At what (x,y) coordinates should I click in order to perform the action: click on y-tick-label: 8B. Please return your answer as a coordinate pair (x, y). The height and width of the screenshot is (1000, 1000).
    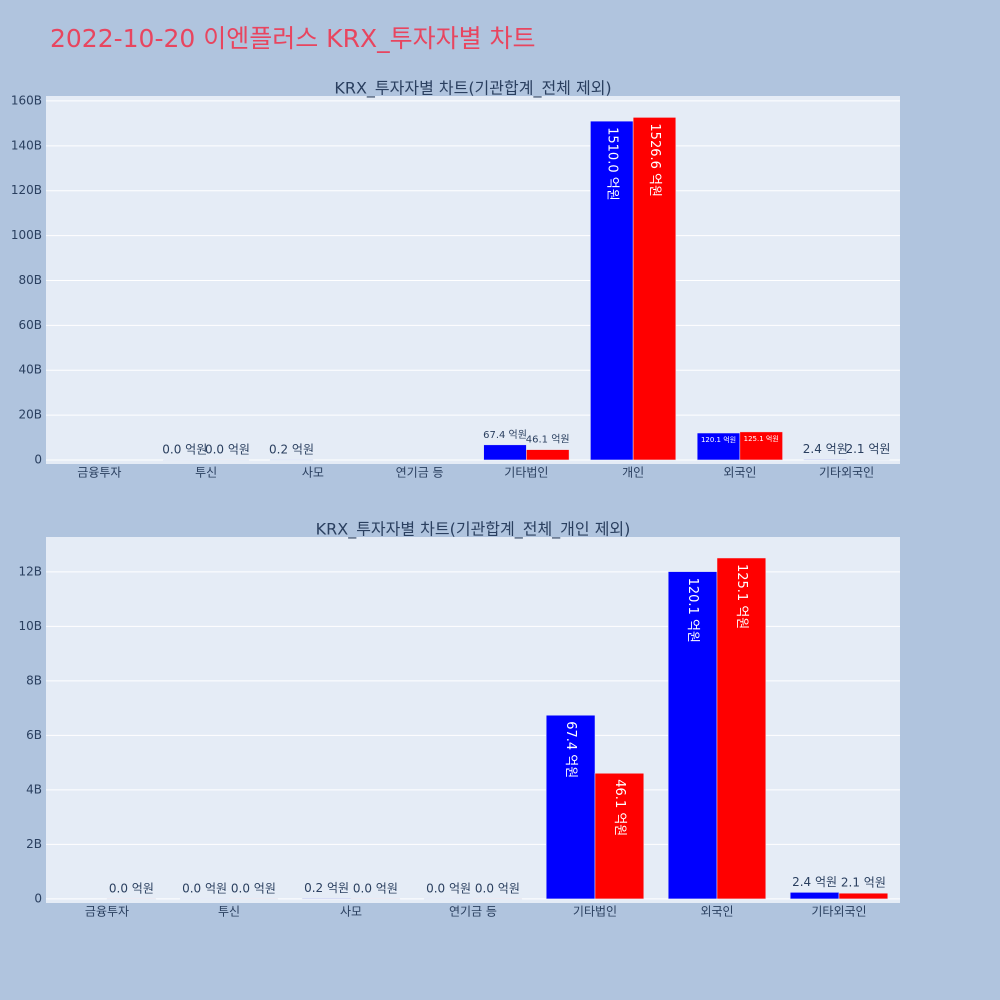
    Looking at the image, I should click on (34, 680).